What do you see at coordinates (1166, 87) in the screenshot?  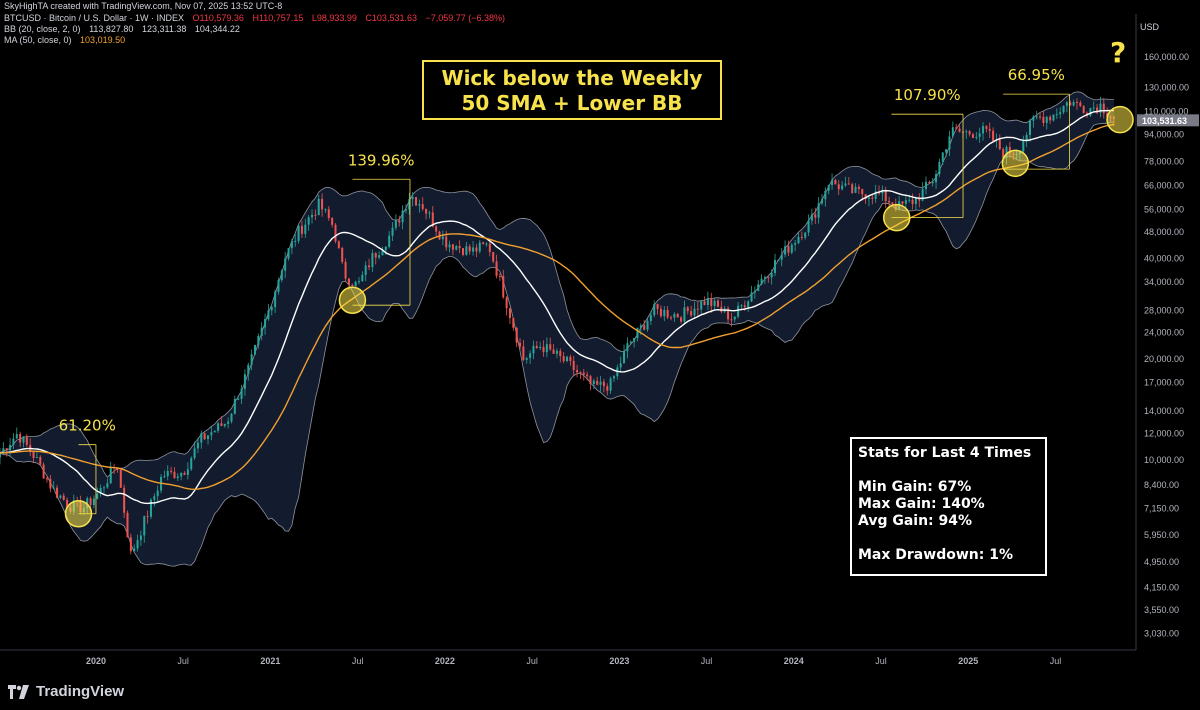 I see `y-tick-label-1: 130,000.00` at bounding box center [1166, 87].